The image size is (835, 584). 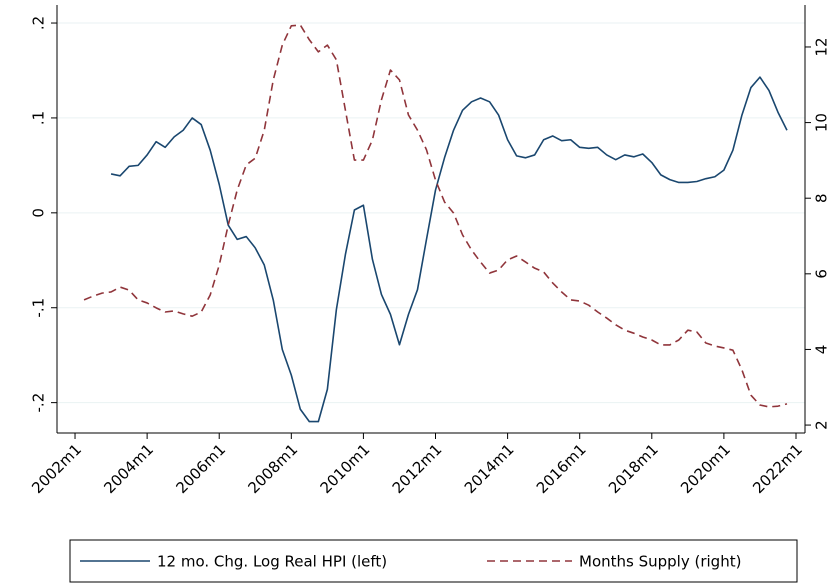 What do you see at coordinates (561, 468) in the screenshot?
I see `x-tick-label: 2016m1` at bounding box center [561, 468].